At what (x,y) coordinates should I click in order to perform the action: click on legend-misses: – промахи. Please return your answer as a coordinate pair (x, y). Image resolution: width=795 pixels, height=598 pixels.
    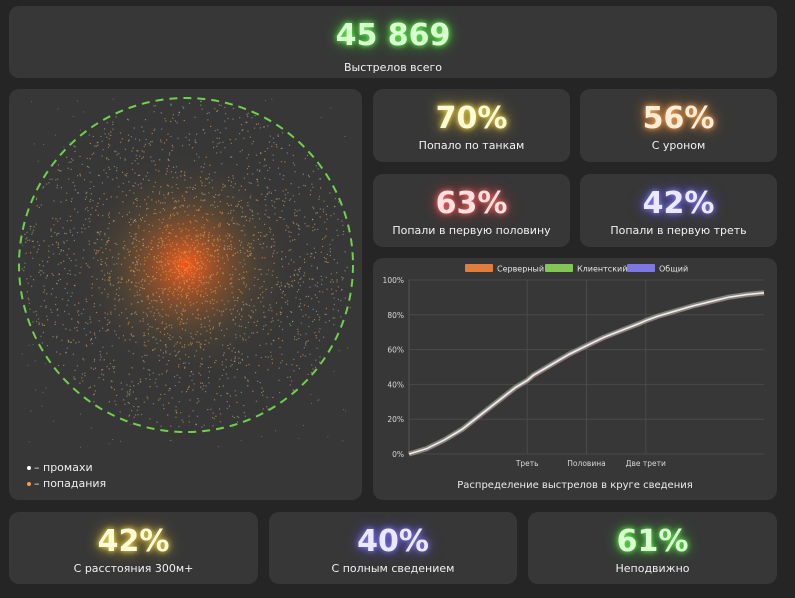
    Looking at the image, I should click on (60, 467).